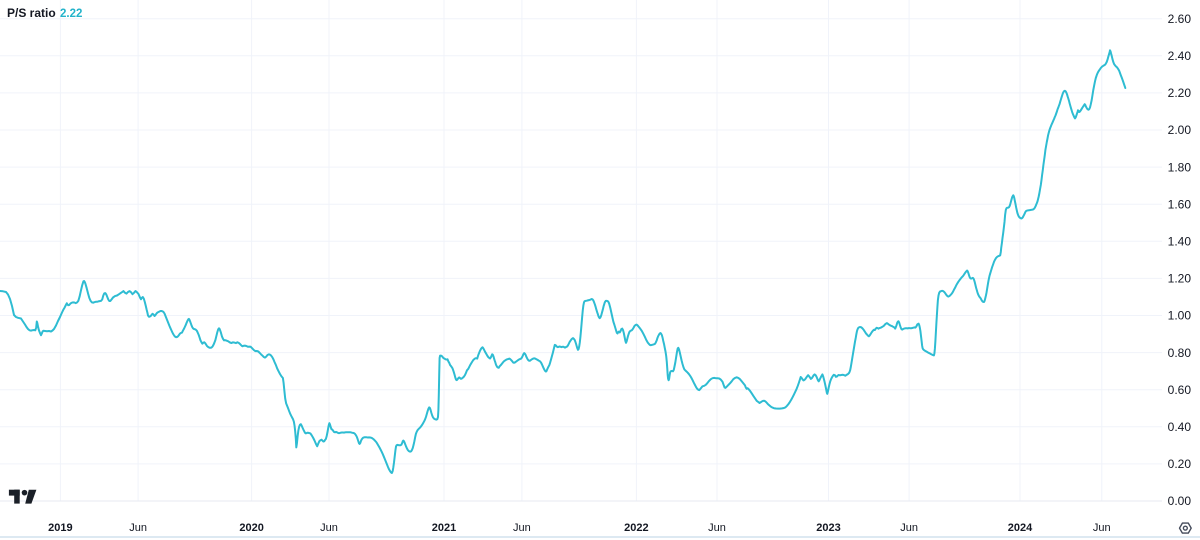 Image resolution: width=1200 pixels, height=540 pixels. What do you see at coordinates (1180, 316) in the screenshot?
I see `svg-text: 1.00` at bounding box center [1180, 316].